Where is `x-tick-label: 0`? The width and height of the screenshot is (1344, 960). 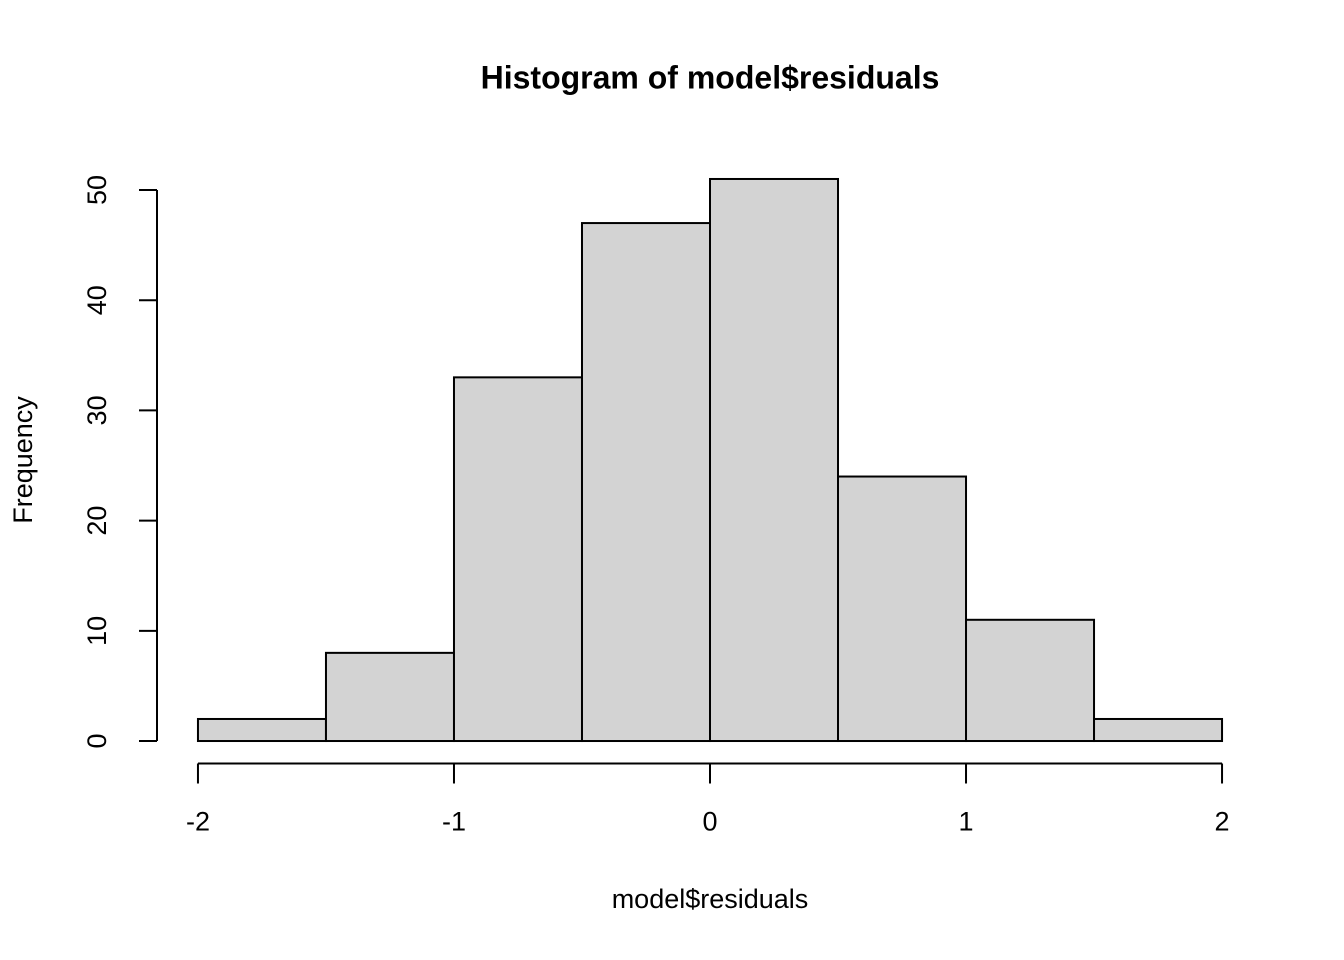 x-tick-label: 0 is located at coordinates (709, 822).